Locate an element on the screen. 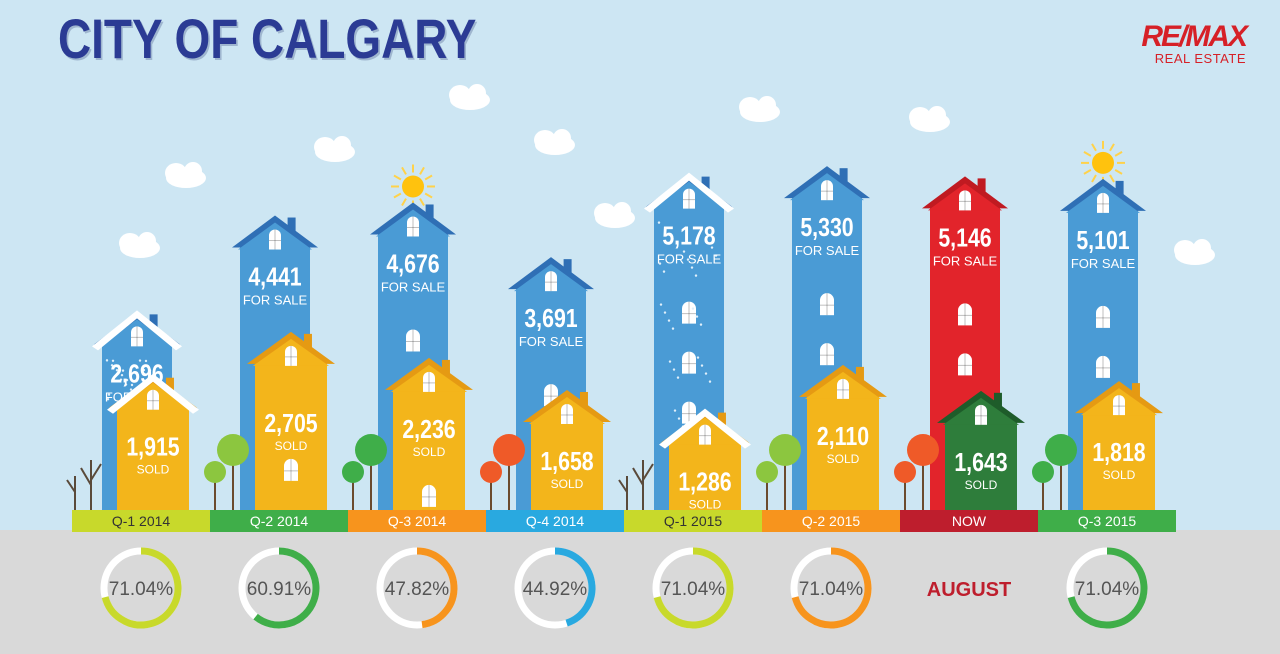 The width and height of the screenshot is (1280, 654). quarter-label: Q-4 2014 is located at coordinates (555, 521).